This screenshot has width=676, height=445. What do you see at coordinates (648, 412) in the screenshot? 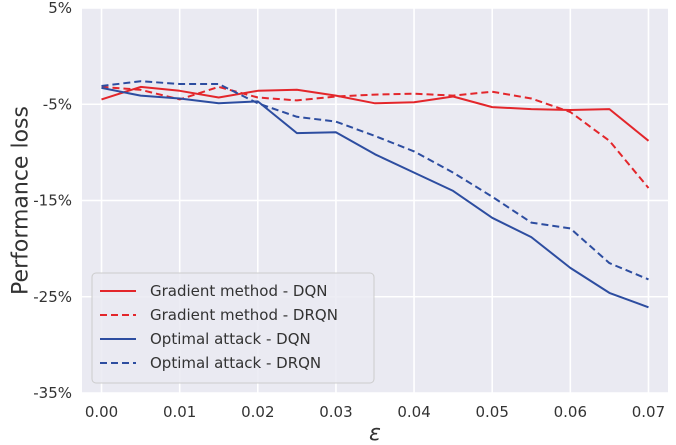
I see `x-tick-label: 0.07` at bounding box center [648, 412].